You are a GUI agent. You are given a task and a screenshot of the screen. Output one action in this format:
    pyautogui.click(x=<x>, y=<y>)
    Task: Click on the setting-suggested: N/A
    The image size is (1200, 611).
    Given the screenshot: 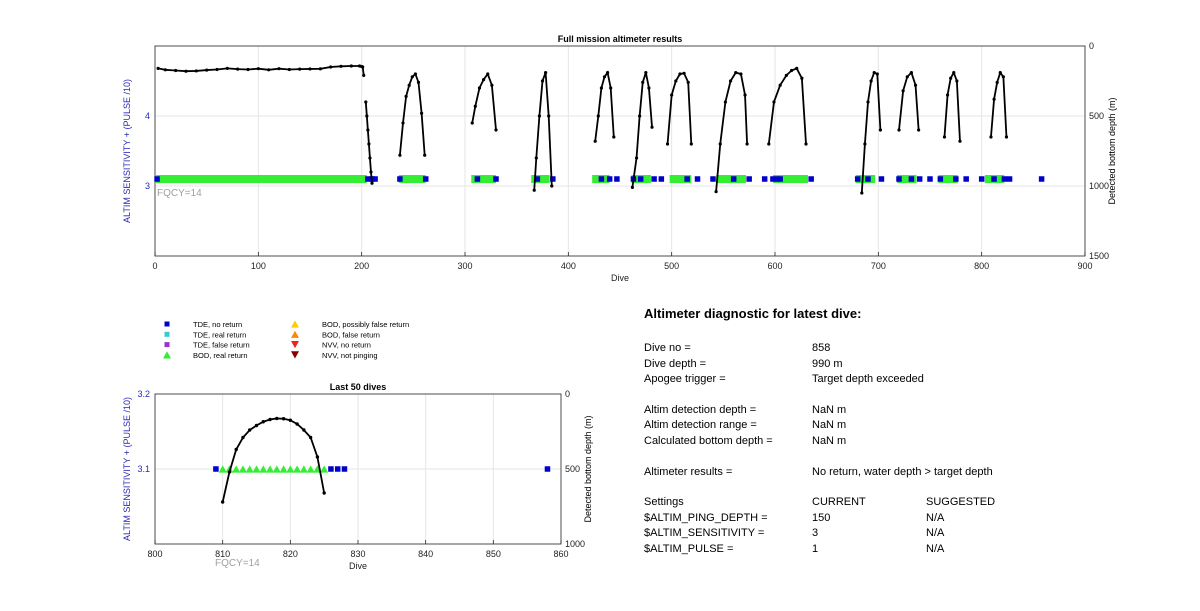 What is the action you would take?
    pyautogui.click(x=935, y=533)
    